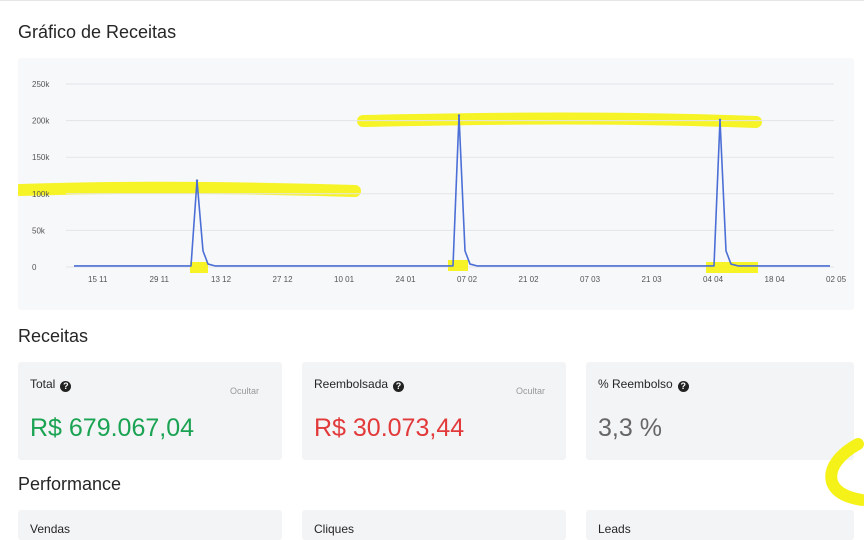 The image size is (864, 540). Describe the element at coordinates (97, 32) in the screenshot. I see `chart-section-title: Gráfico de Receitas` at that location.